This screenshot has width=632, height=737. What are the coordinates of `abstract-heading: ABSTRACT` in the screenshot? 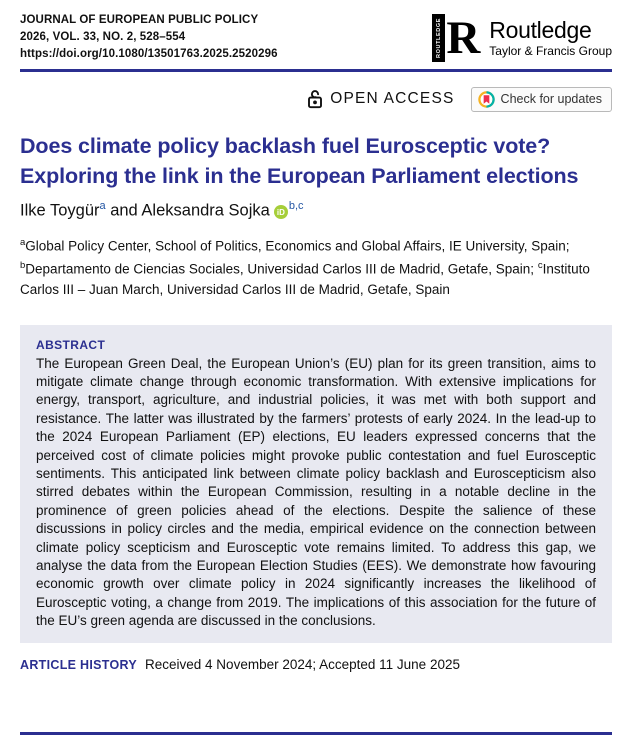 It's located at (71, 344).